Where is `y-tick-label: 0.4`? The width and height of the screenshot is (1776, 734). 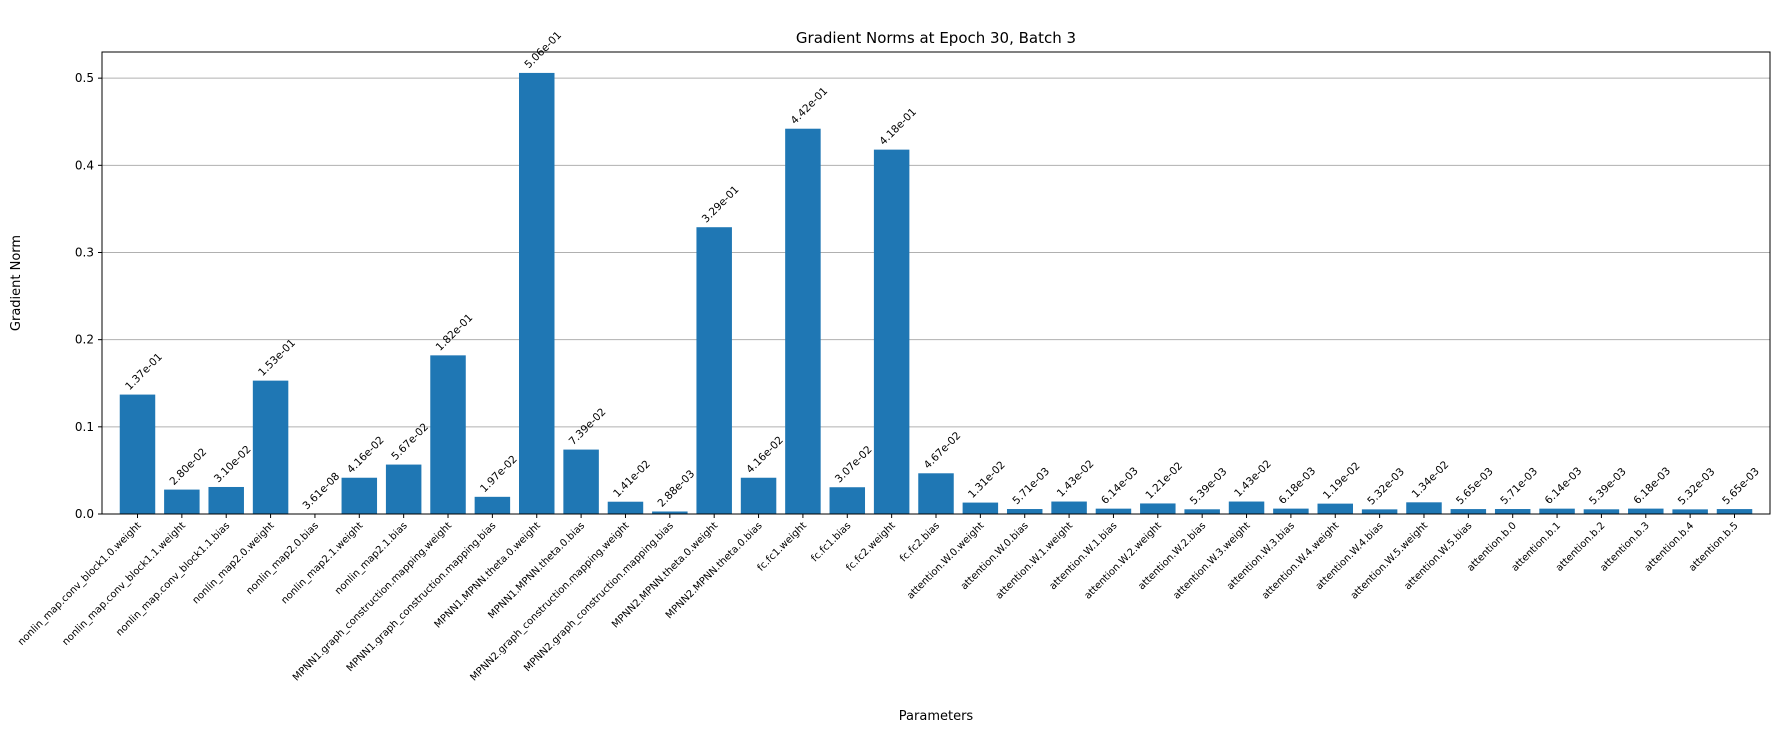
y-tick-label: 0.4 is located at coordinates (84, 165).